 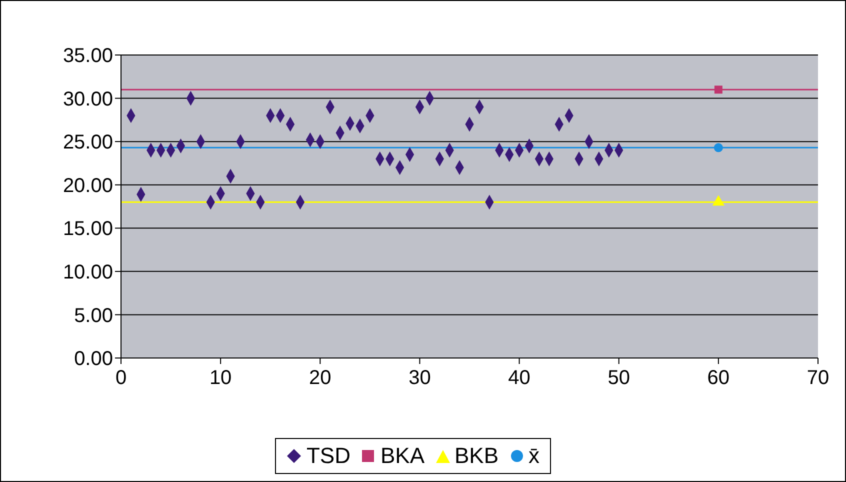 What do you see at coordinates (87, 273) in the screenshot?
I see `y-tick-label: 10.00` at bounding box center [87, 273].